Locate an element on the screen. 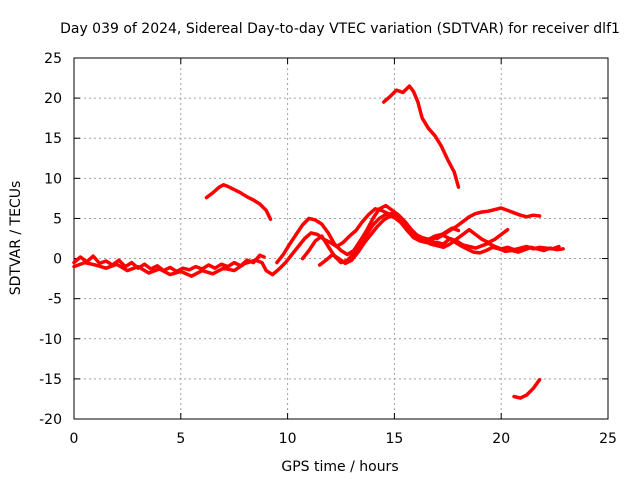 The height and width of the screenshot is (480, 640). y-tick-label: -10 is located at coordinates (50, 340).